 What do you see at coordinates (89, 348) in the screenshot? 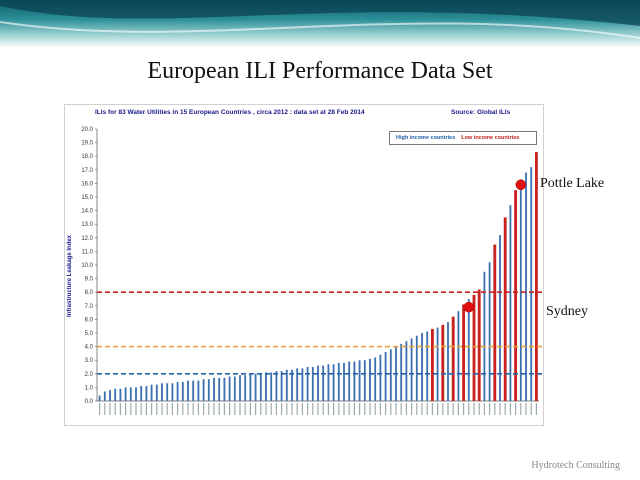
I see `y-tick-label: 4.0` at bounding box center [89, 348].